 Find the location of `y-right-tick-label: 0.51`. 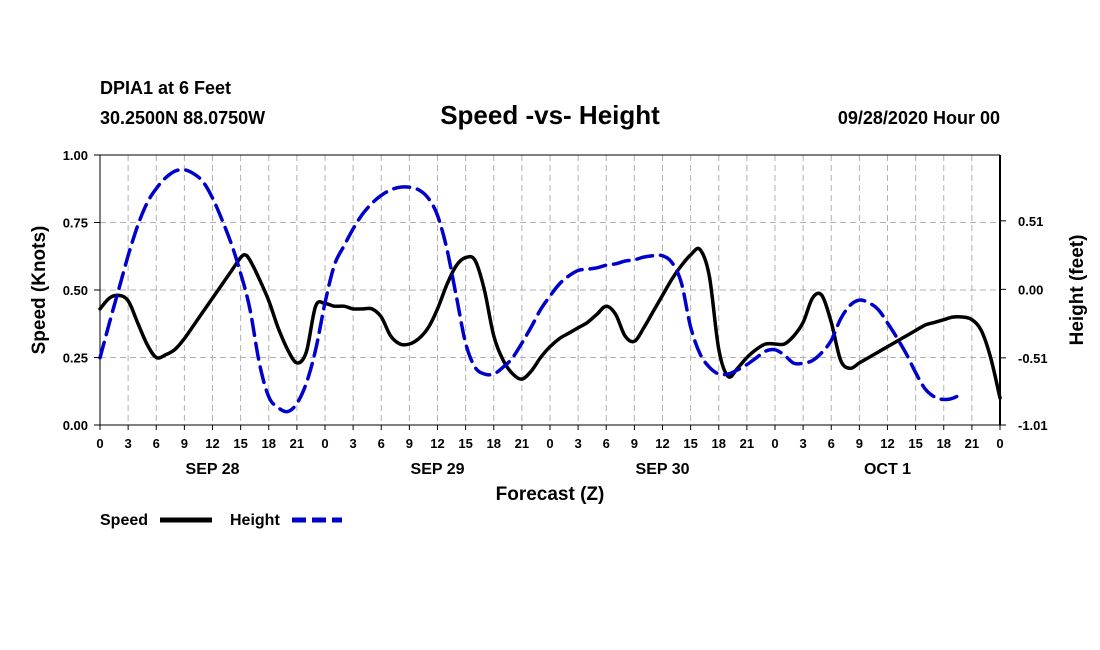

y-right-tick-label: 0.51 is located at coordinates (1030, 221).